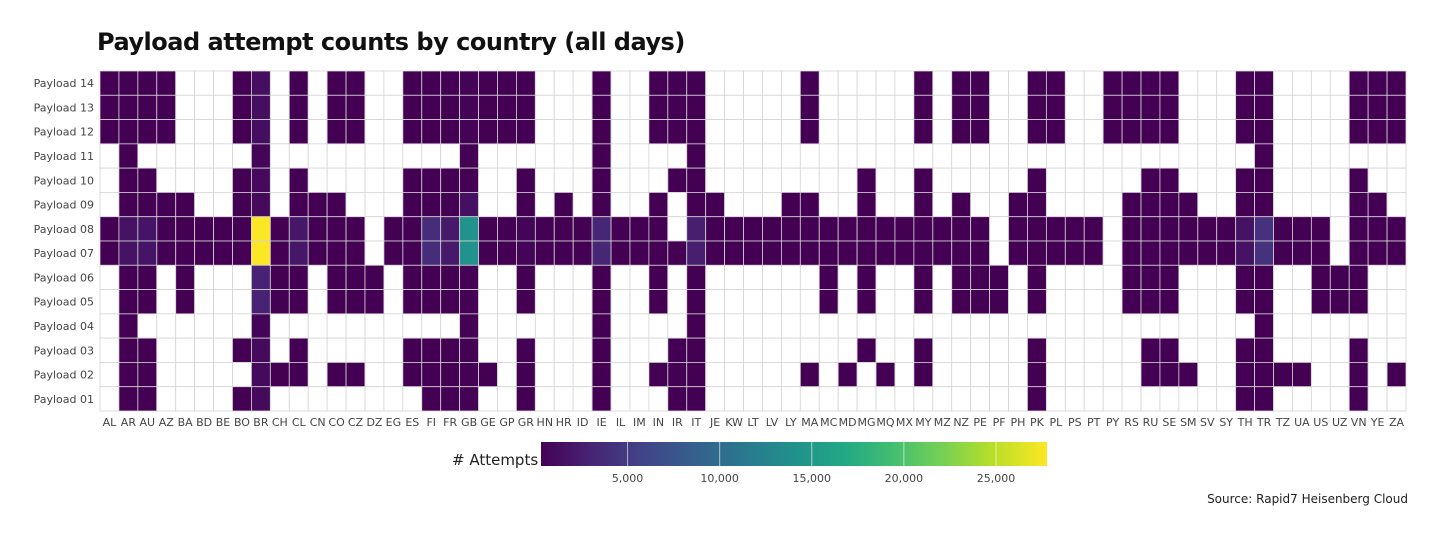 This screenshot has width=1440, height=536. I want to click on colorbar-tick-label: 25,000, so click(996, 478).